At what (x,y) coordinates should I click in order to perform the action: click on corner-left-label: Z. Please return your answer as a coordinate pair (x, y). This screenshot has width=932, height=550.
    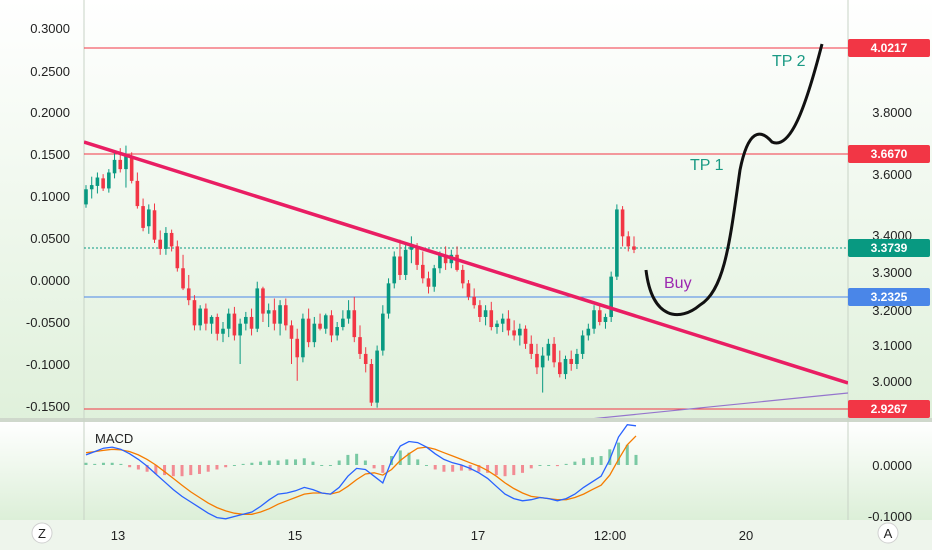
    Looking at the image, I should click on (42, 533).